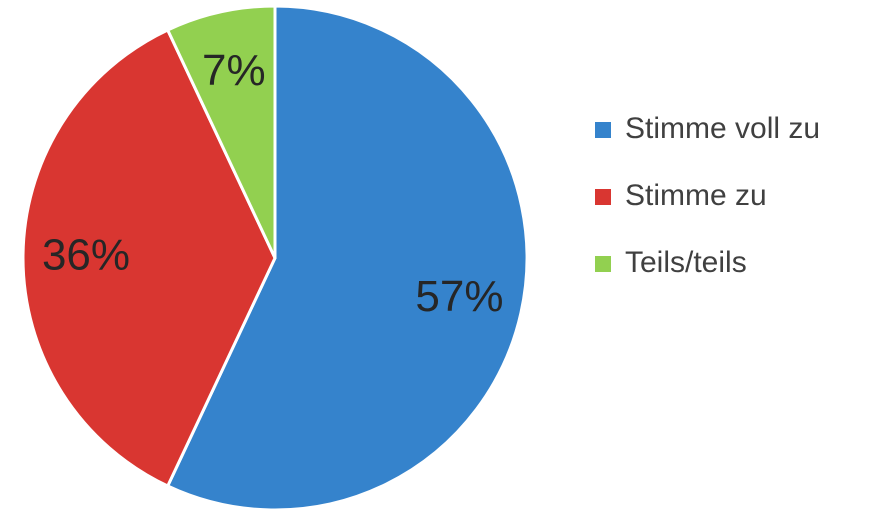  I want to click on data-label: 7%, so click(234, 70).